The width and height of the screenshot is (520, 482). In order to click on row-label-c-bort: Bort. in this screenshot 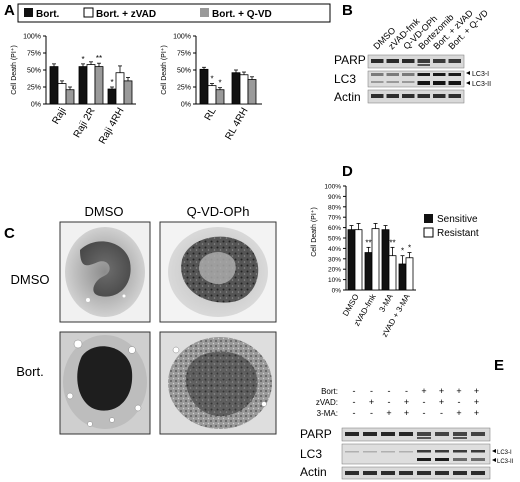, I will do `click(29, 371)`.